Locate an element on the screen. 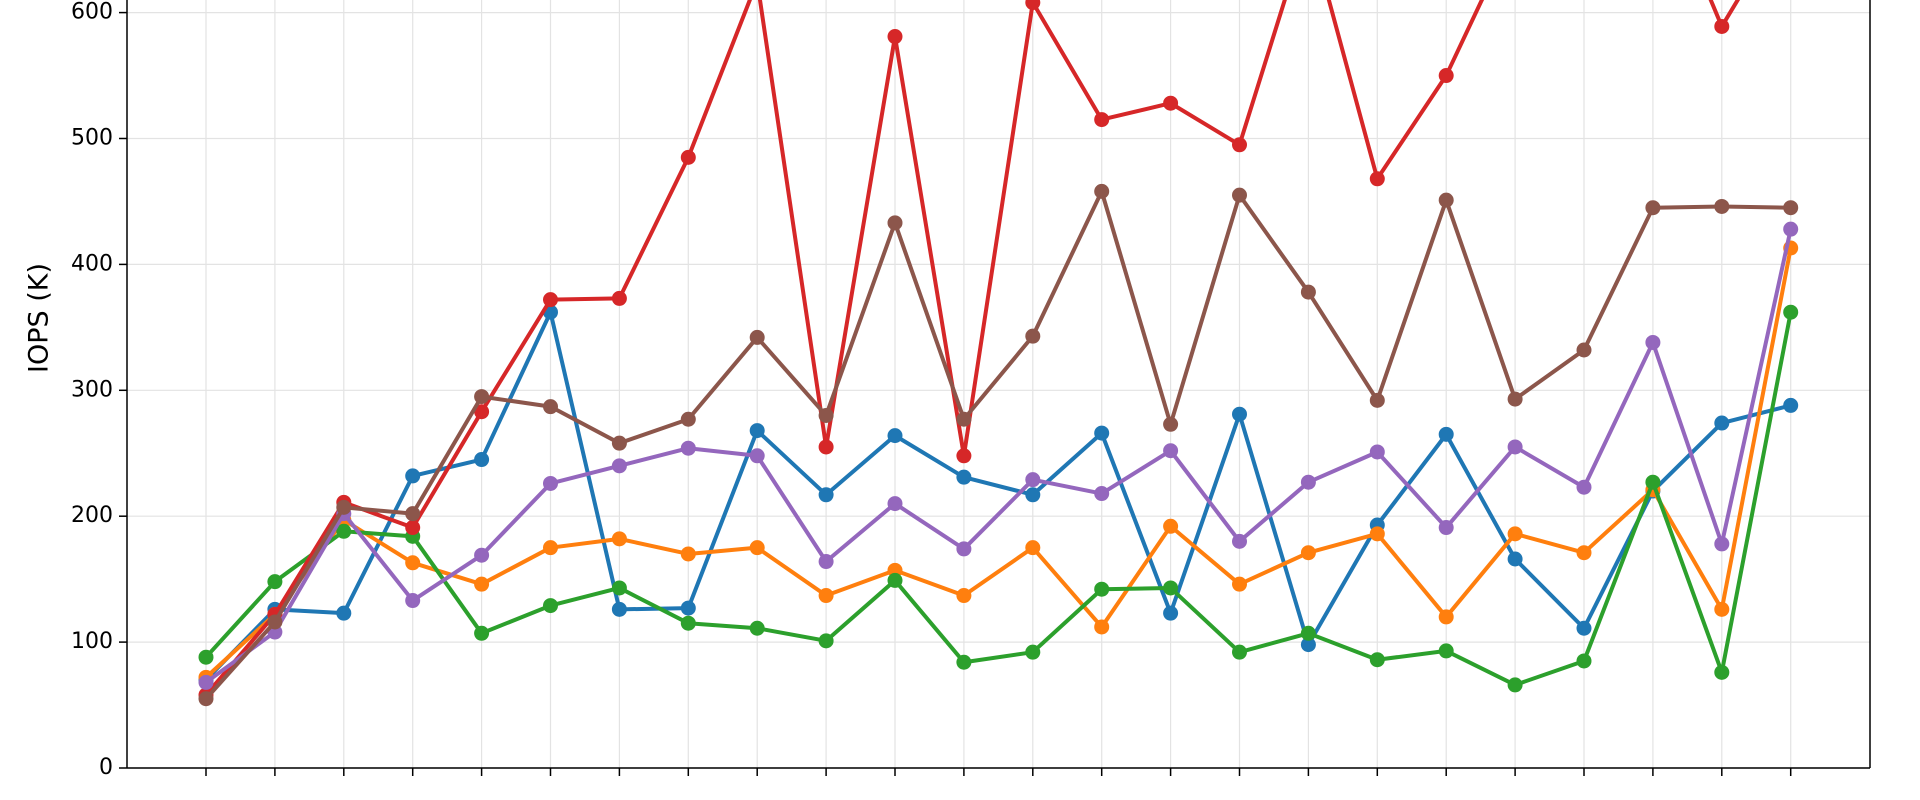 The image size is (1920, 800). y-tick-label: 400 is located at coordinates (92, 263).